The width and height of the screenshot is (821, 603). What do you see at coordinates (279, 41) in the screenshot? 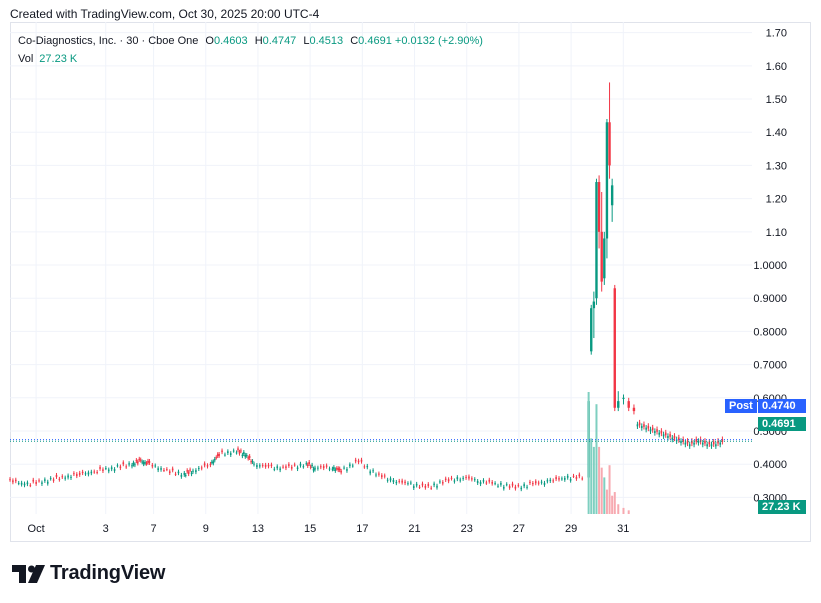
I see `high-value: 0.4747` at bounding box center [279, 41].